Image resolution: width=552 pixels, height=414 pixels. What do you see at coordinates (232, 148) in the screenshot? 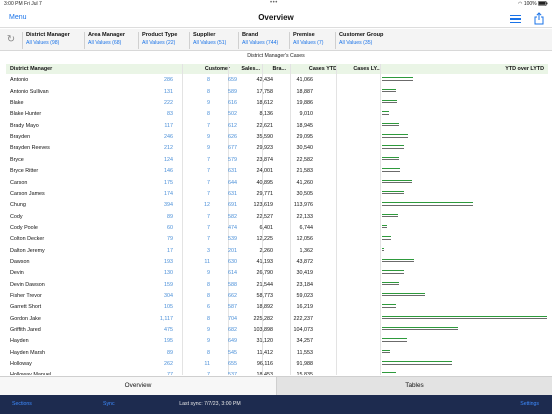
I see `cell-brands: 677` at bounding box center [232, 148].